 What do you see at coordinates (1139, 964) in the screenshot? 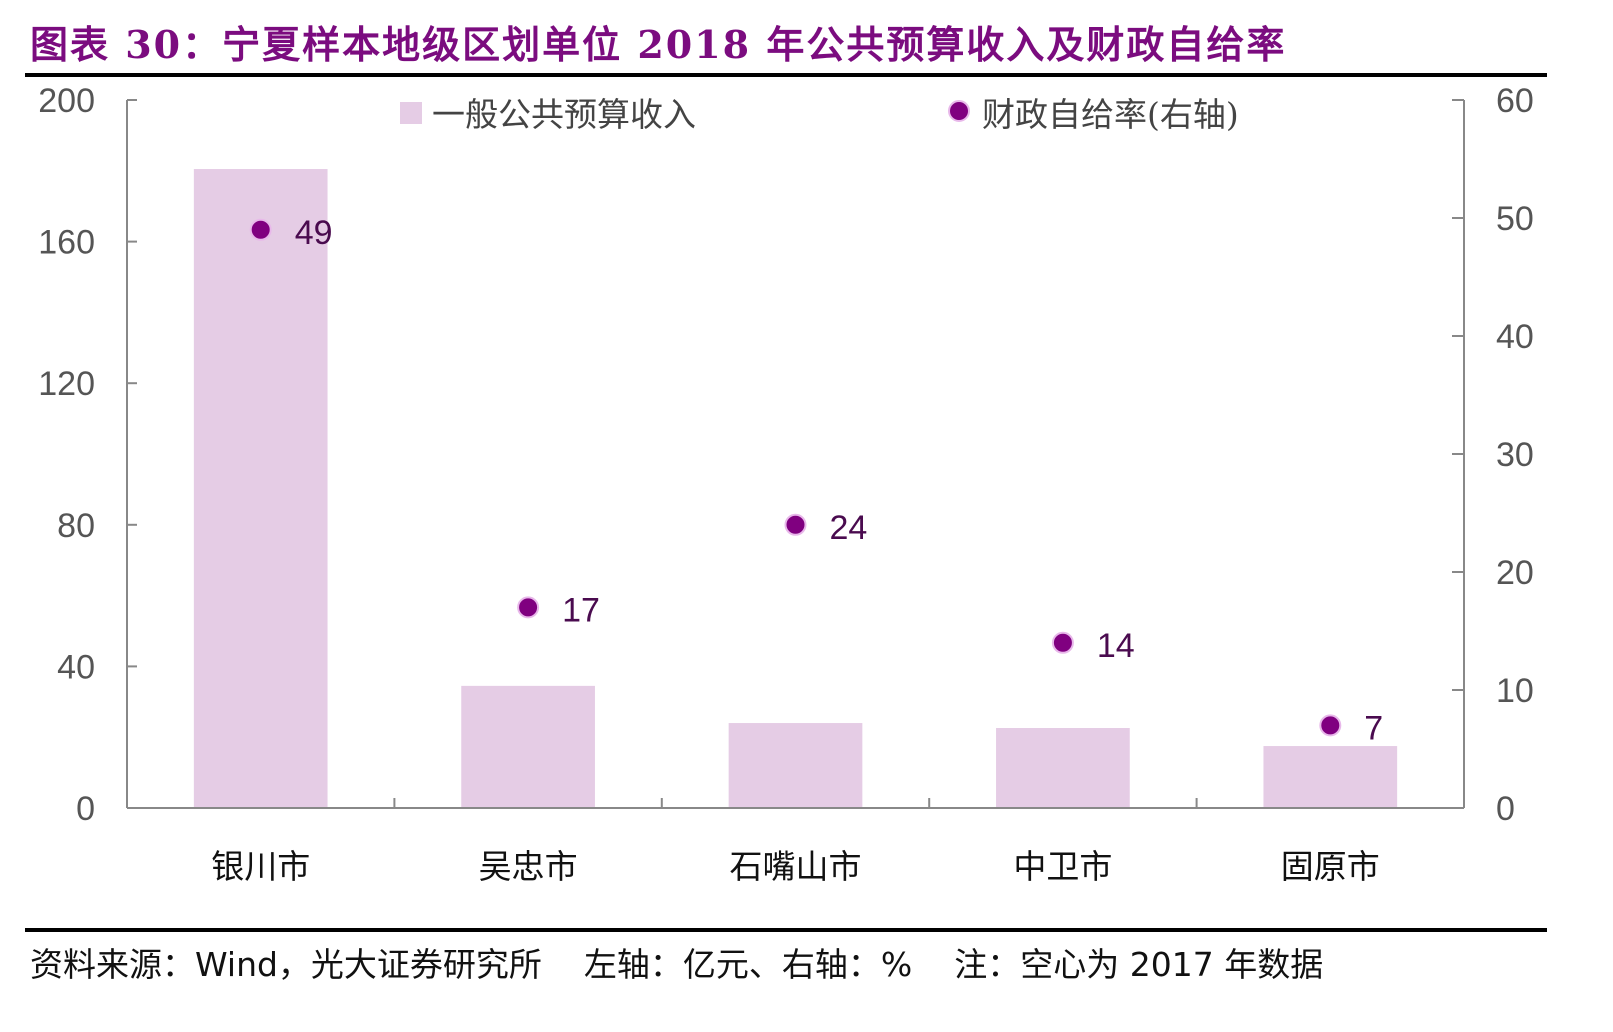
I see `footnote: 注：空心为 2017 年数据` at bounding box center [1139, 964].